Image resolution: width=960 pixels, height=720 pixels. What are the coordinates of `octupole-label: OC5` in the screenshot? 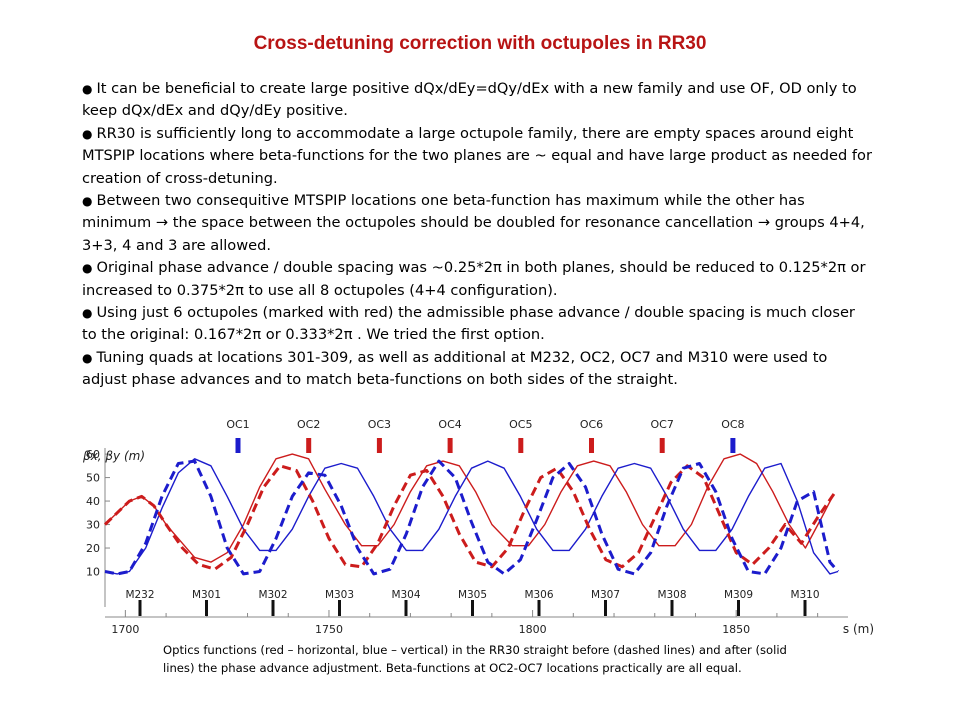 It's located at (520, 424).